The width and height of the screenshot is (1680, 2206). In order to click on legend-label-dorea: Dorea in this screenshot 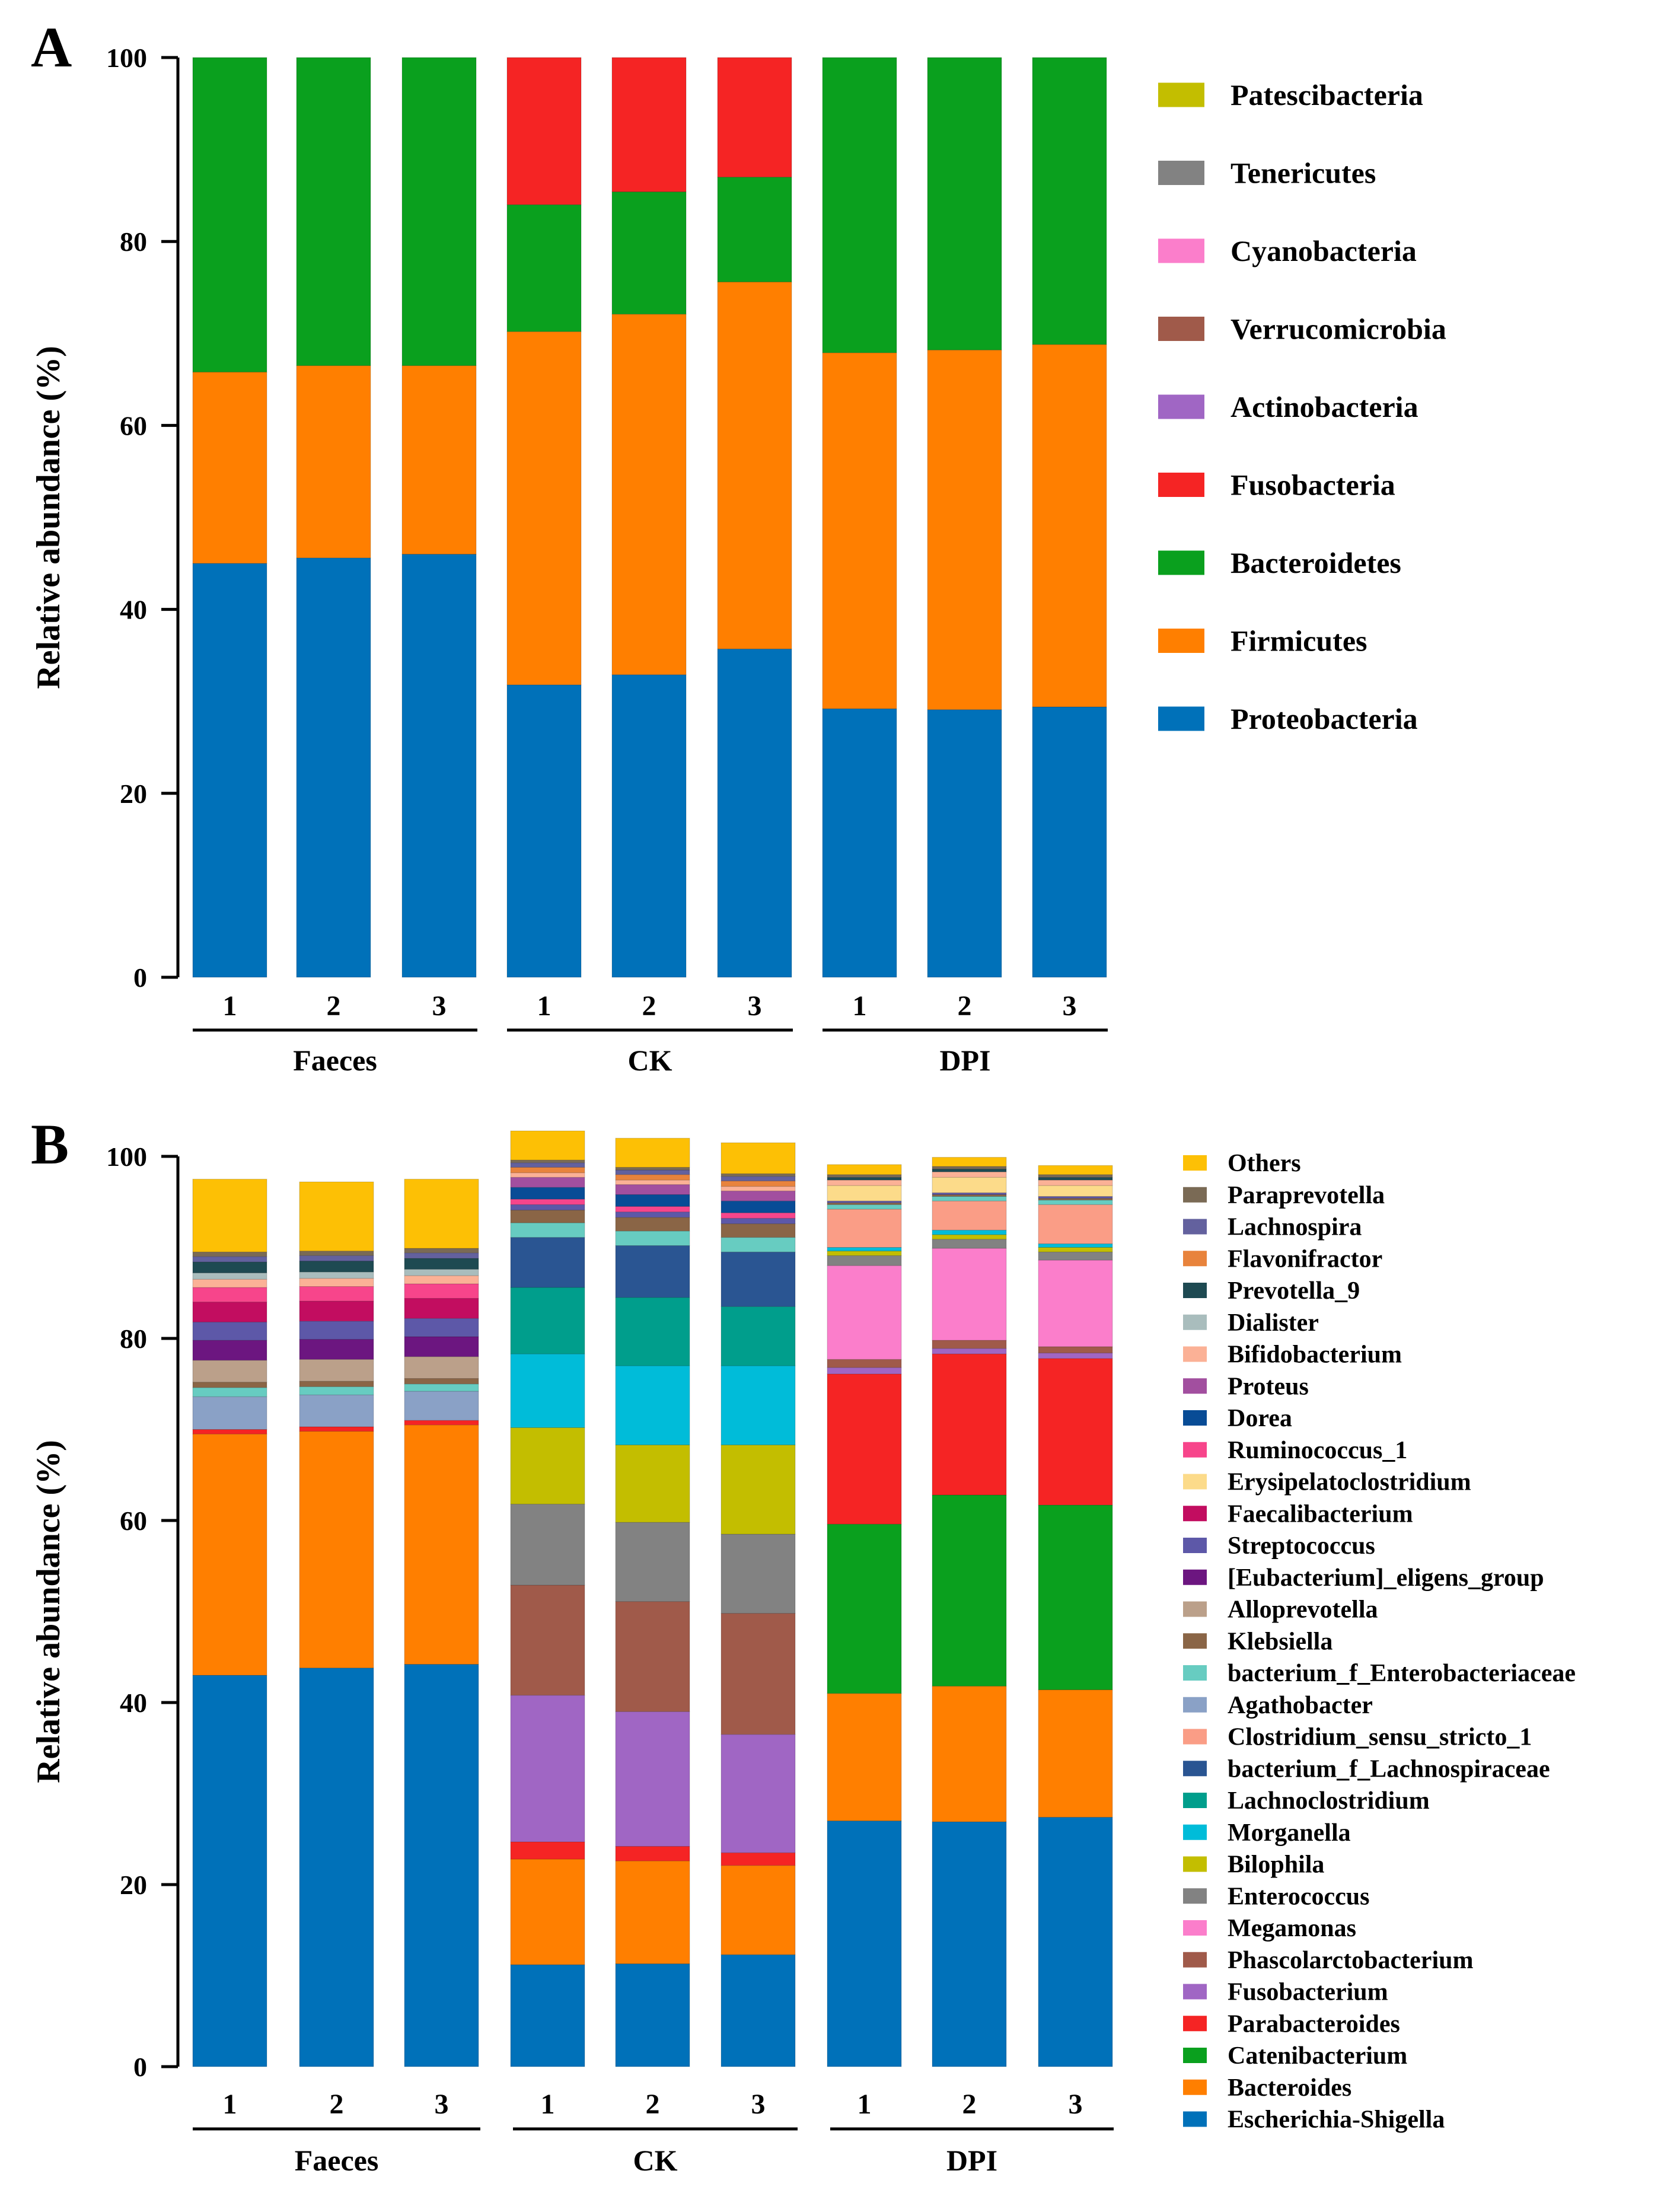, I will do `click(1260, 1418)`.